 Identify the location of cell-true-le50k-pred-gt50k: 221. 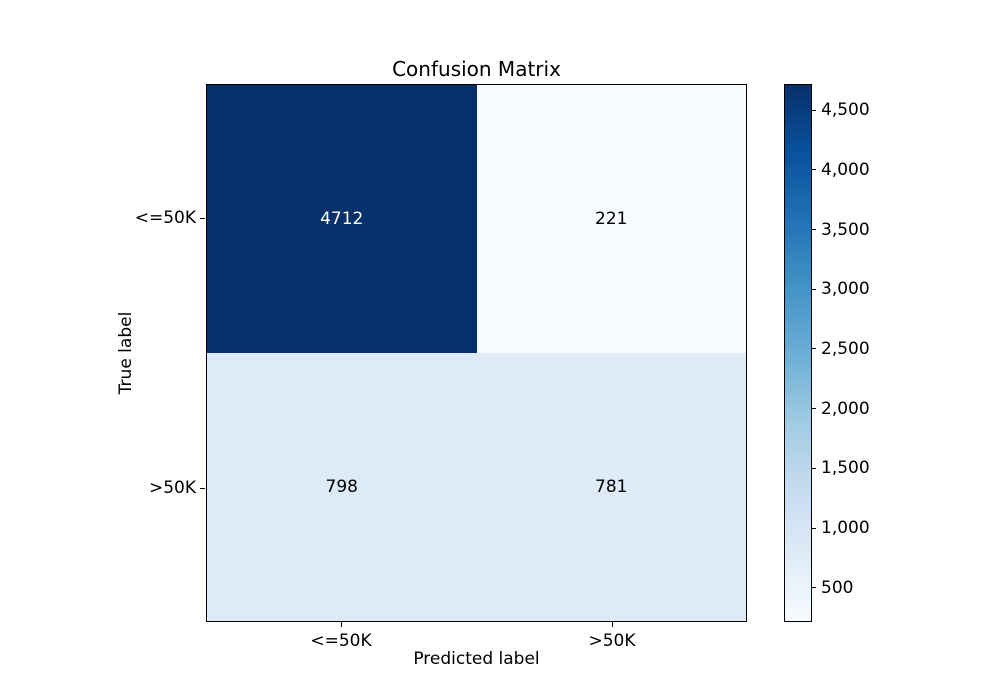
(611, 219).